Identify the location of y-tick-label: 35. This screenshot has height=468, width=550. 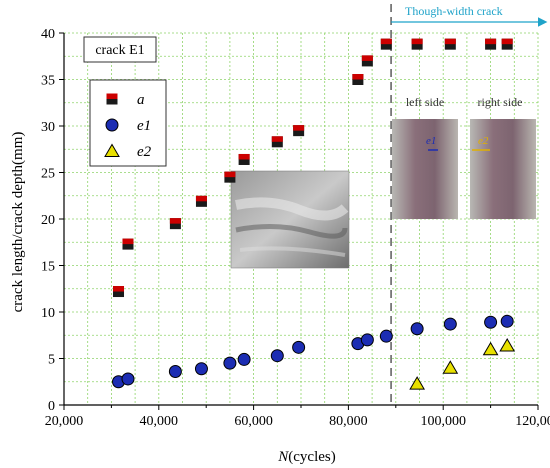
(48, 81).